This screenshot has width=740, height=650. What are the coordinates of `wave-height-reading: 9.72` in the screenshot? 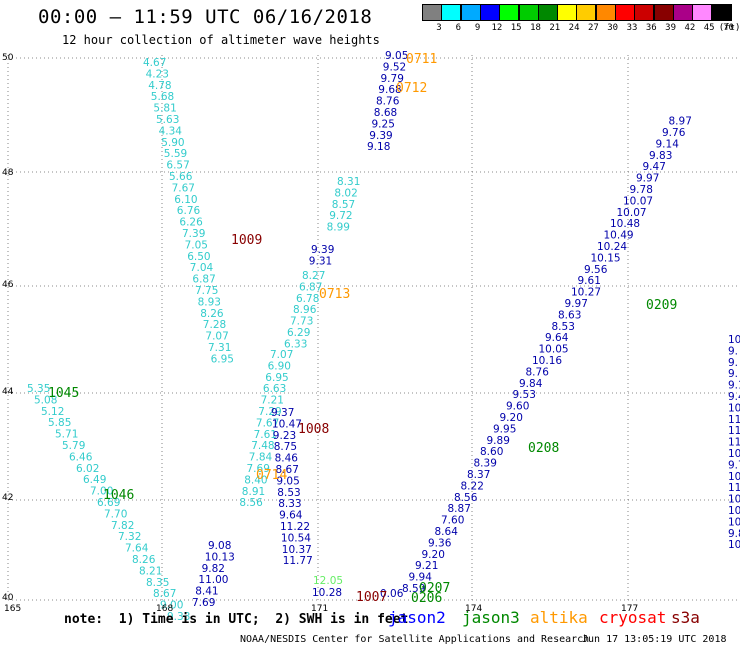 It's located at (340, 216).